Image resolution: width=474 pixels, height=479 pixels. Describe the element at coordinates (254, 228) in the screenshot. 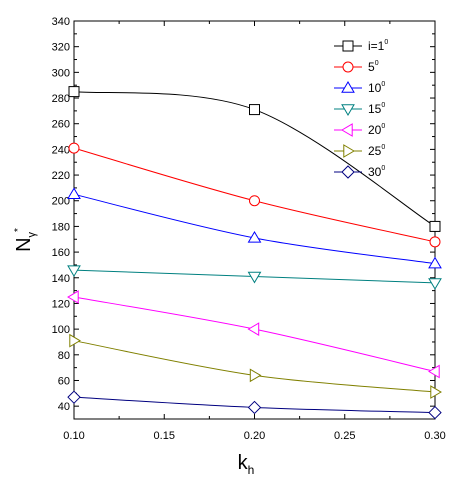

I see `series-triangle-up` at that location.